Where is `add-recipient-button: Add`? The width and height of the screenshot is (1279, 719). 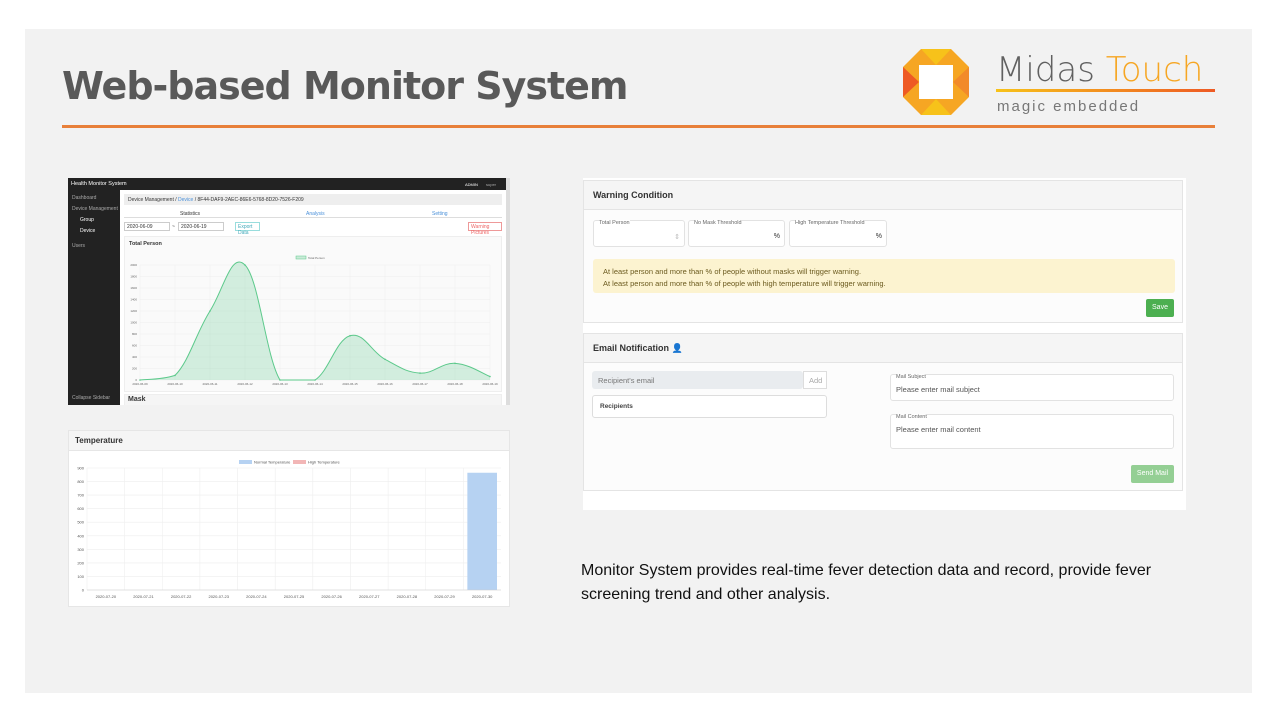
add-recipient-button: Add is located at coordinates (815, 380).